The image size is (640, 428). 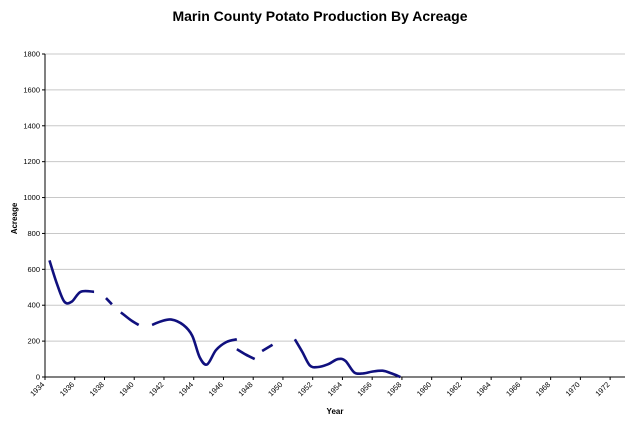 I want to click on x-tick-label-1958: 1958, so click(x=394, y=389).